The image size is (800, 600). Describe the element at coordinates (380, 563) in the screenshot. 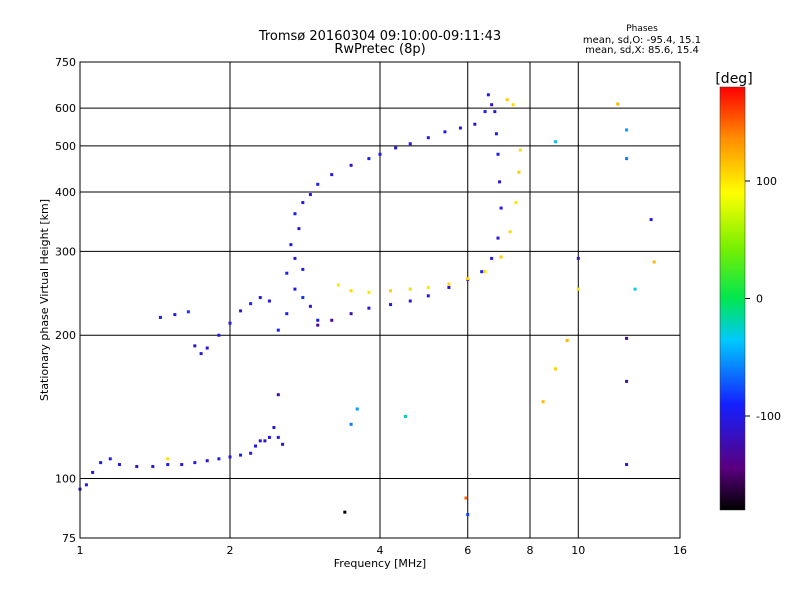

I see `x-axis-label: Frequency [MHz]` at that location.